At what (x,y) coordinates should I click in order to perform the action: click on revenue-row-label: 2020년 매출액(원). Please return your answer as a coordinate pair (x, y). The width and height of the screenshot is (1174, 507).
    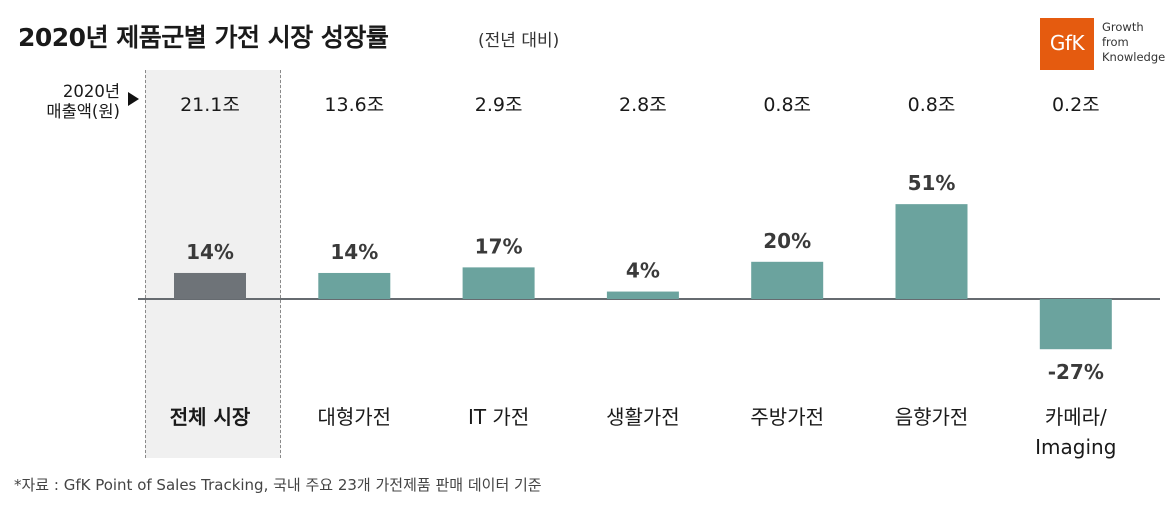
    Looking at the image, I should click on (83, 101).